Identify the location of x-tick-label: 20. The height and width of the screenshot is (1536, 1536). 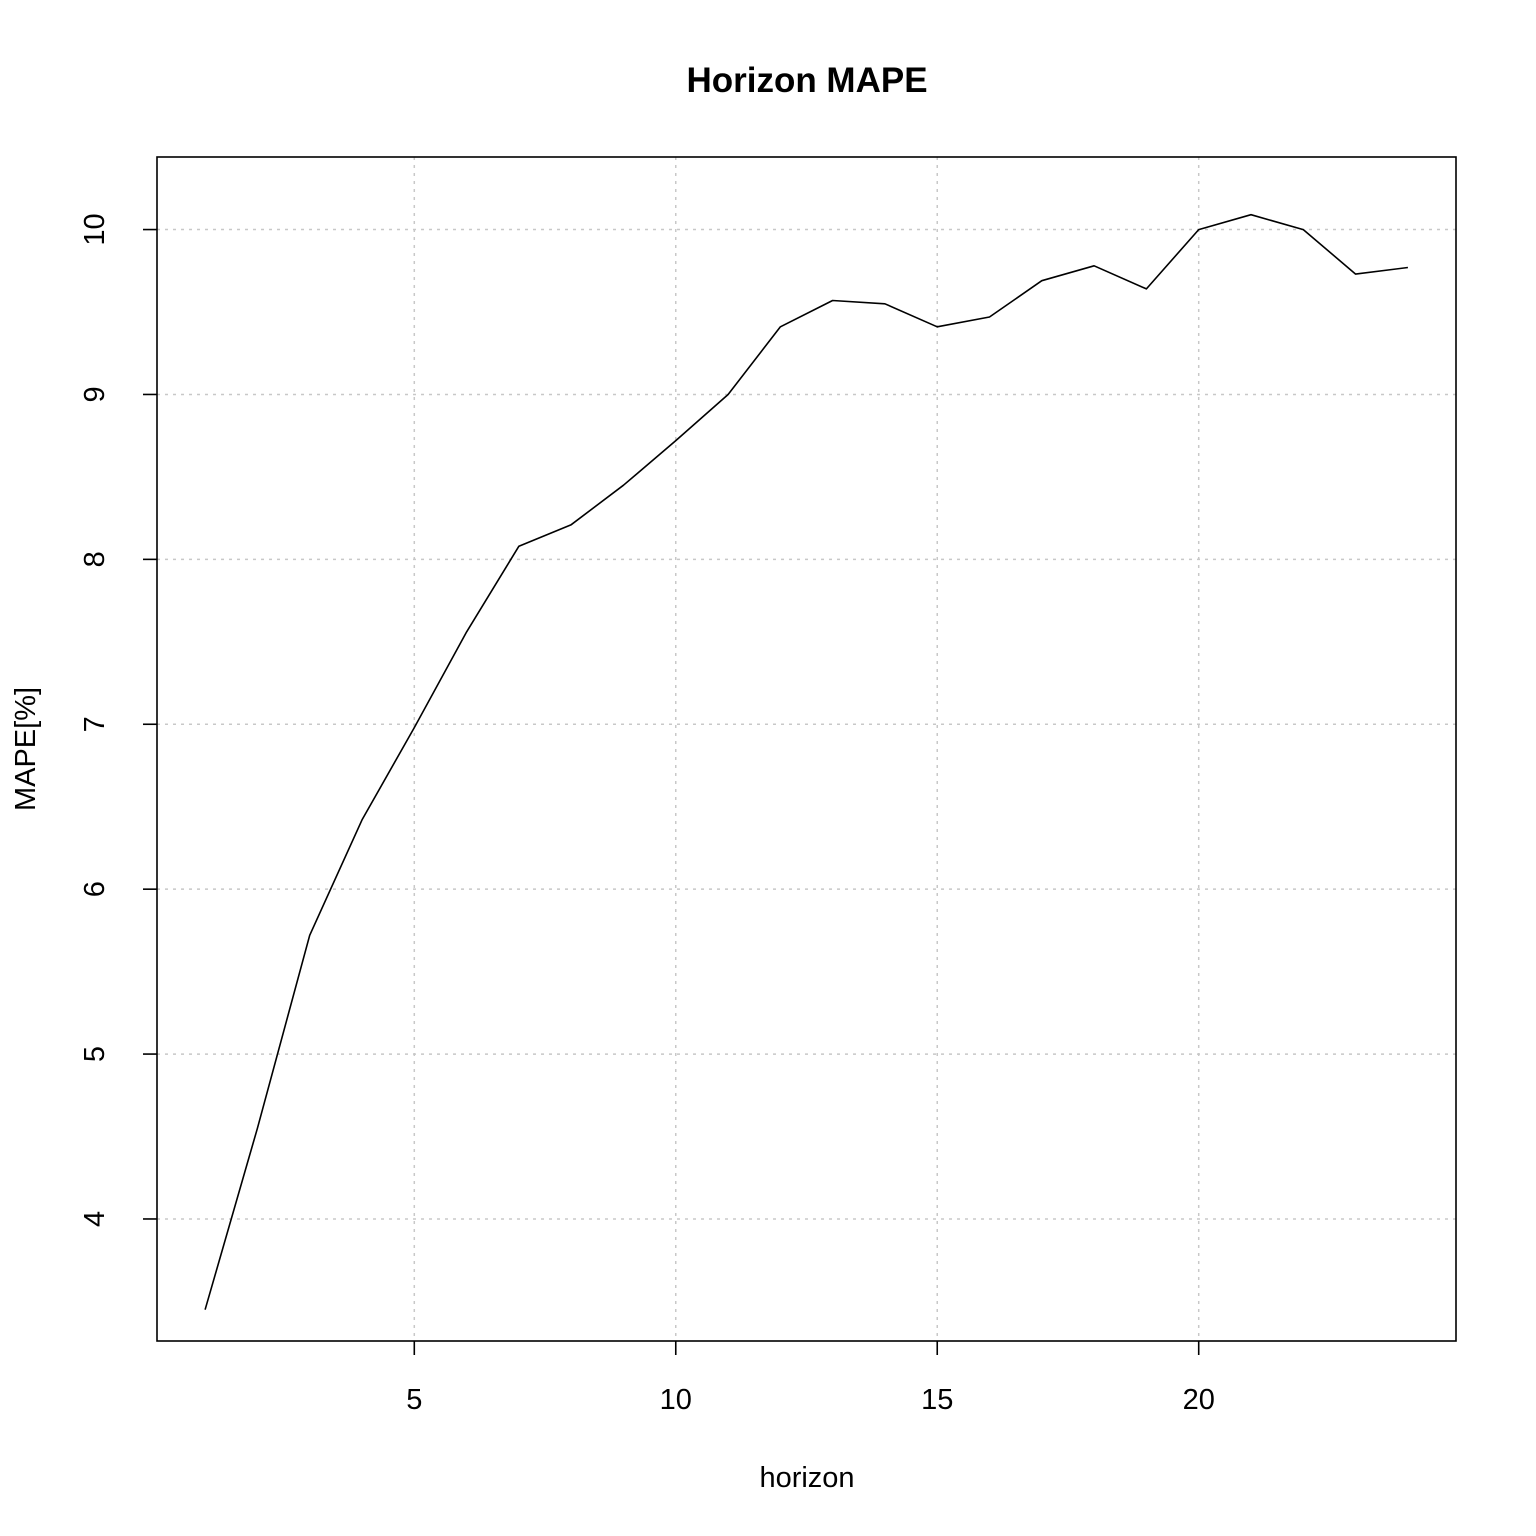
(1199, 1400).